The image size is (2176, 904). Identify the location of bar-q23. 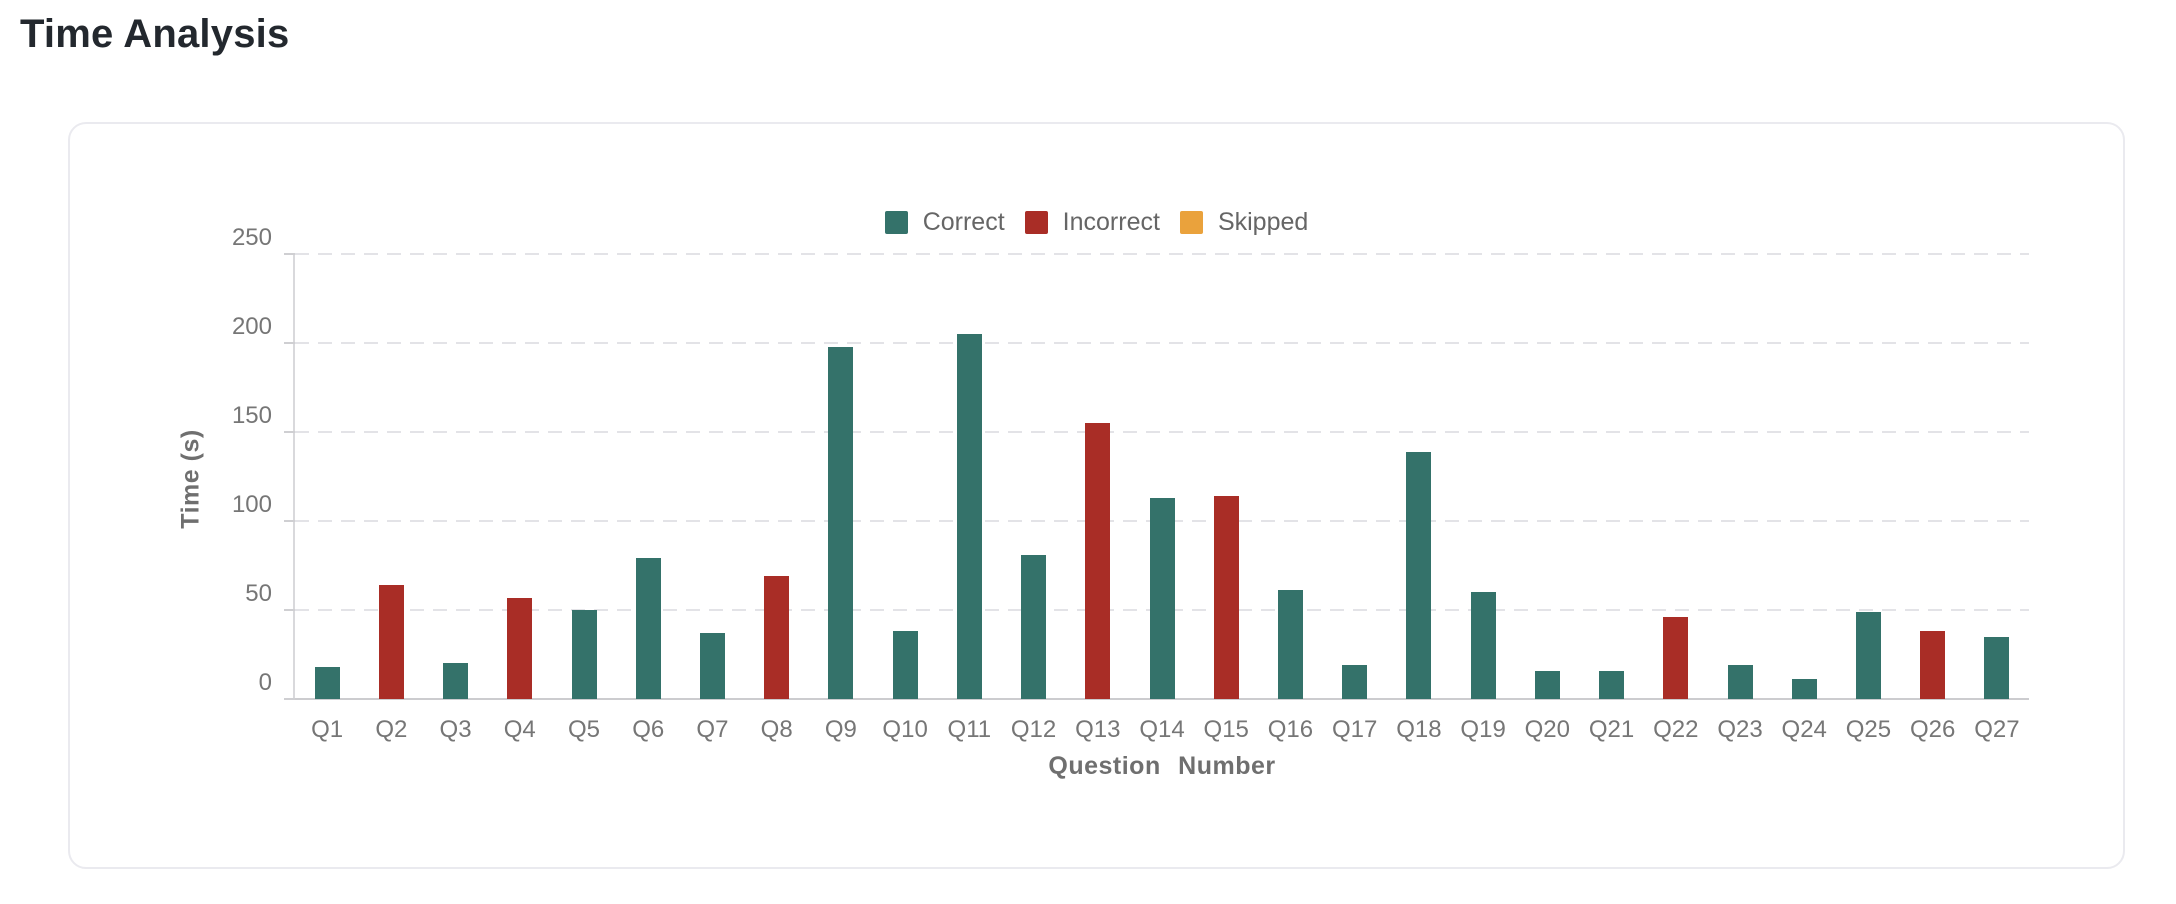
(1740, 682).